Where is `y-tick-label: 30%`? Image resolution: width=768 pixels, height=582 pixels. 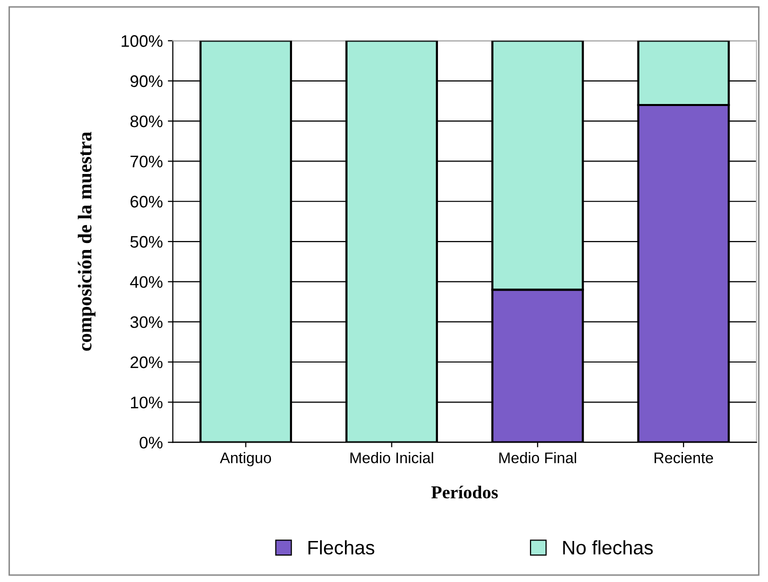
y-tick-label: 30% is located at coordinates (146, 322).